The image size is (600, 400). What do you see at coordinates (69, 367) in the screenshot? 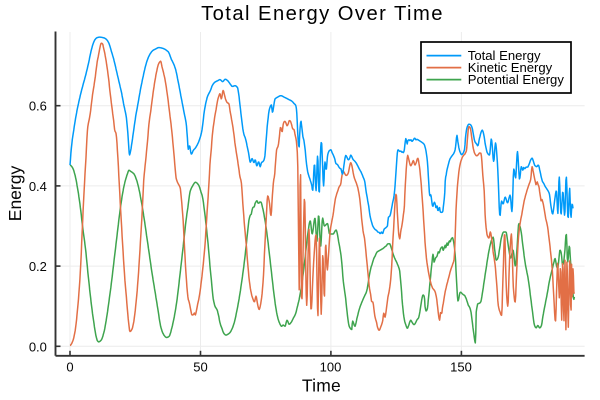
I see `svg-text: 0` at bounding box center [69, 367].